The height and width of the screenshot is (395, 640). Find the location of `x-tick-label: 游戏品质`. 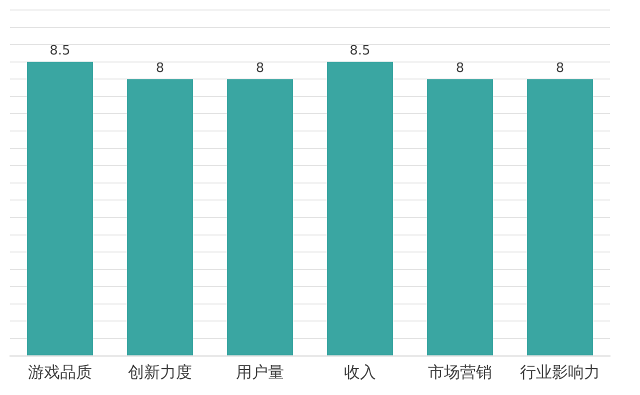

x-tick-label: 游戏品质 is located at coordinates (60, 372).